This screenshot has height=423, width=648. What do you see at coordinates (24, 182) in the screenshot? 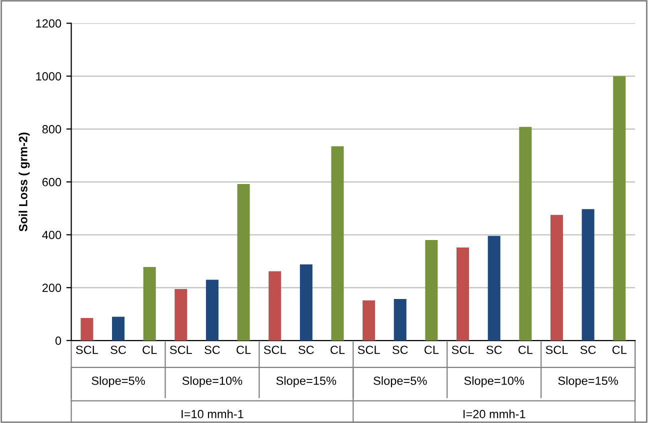
I see `y-axis-title: Soil Loss ( grm-2)` at bounding box center [24, 182].